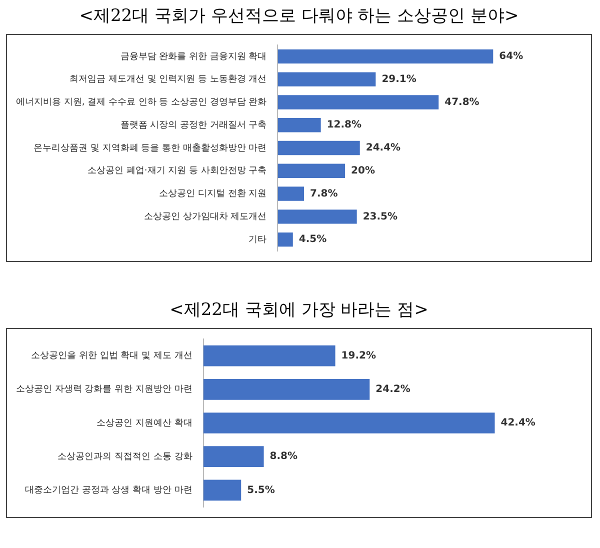 The width and height of the screenshot is (600, 548). What do you see at coordinates (193, 57) in the screenshot?
I see `y-tick-label: 금융부담 완화를 위한 금융지원 확대` at bounding box center [193, 57].